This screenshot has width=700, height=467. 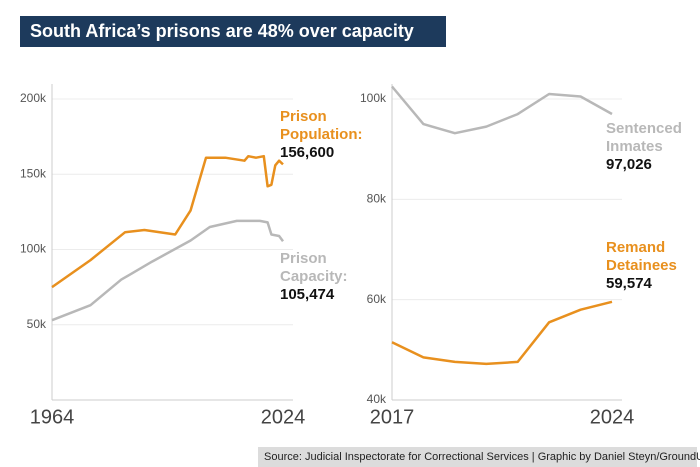 I want to click on y-tick-label: 50k, so click(x=37, y=324).